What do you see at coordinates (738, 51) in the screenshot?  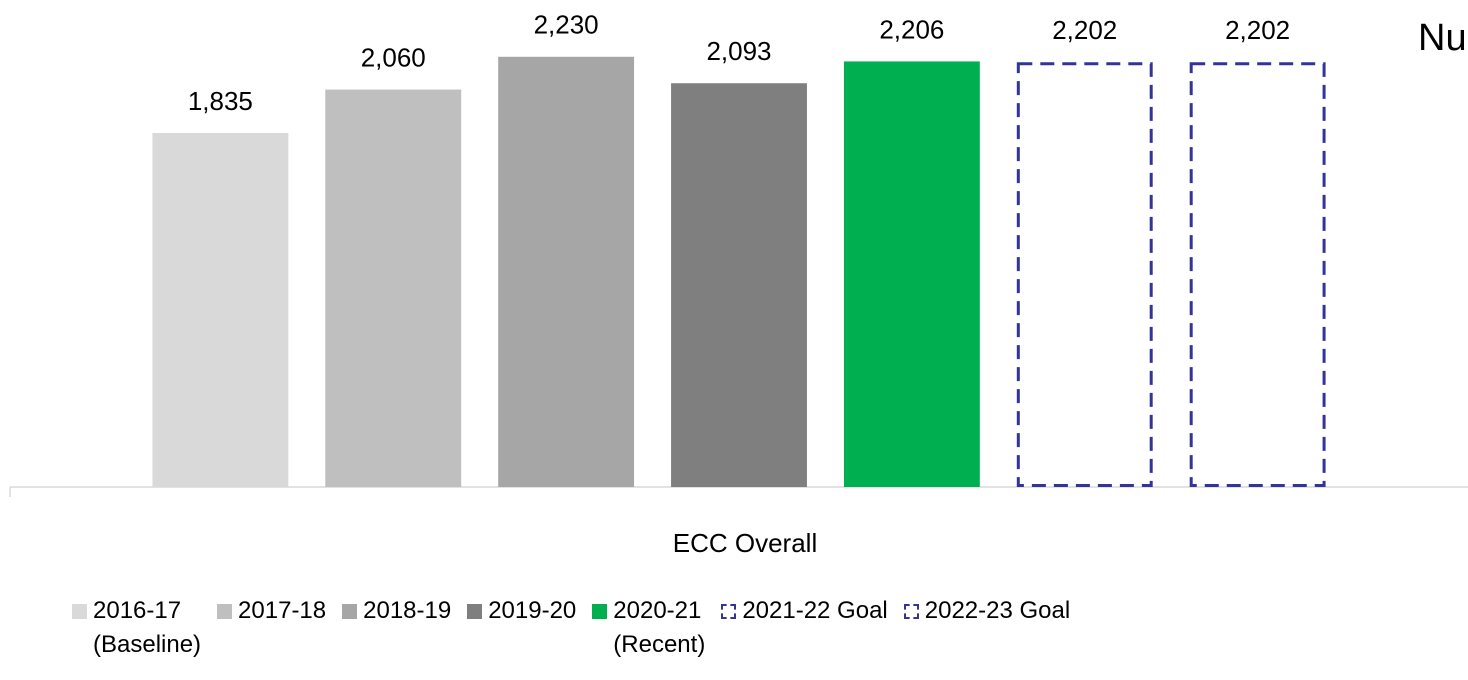 I see `data-label: 2,093` at bounding box center [738, 51].